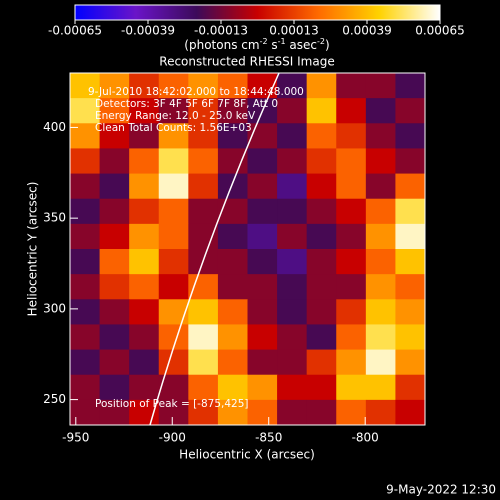 This screenshot has height=500, width=500. What do you see at coordinates (221, 45) in the screenshot?
I see `label-part: (photons cm` at bounding box center [221, 45].